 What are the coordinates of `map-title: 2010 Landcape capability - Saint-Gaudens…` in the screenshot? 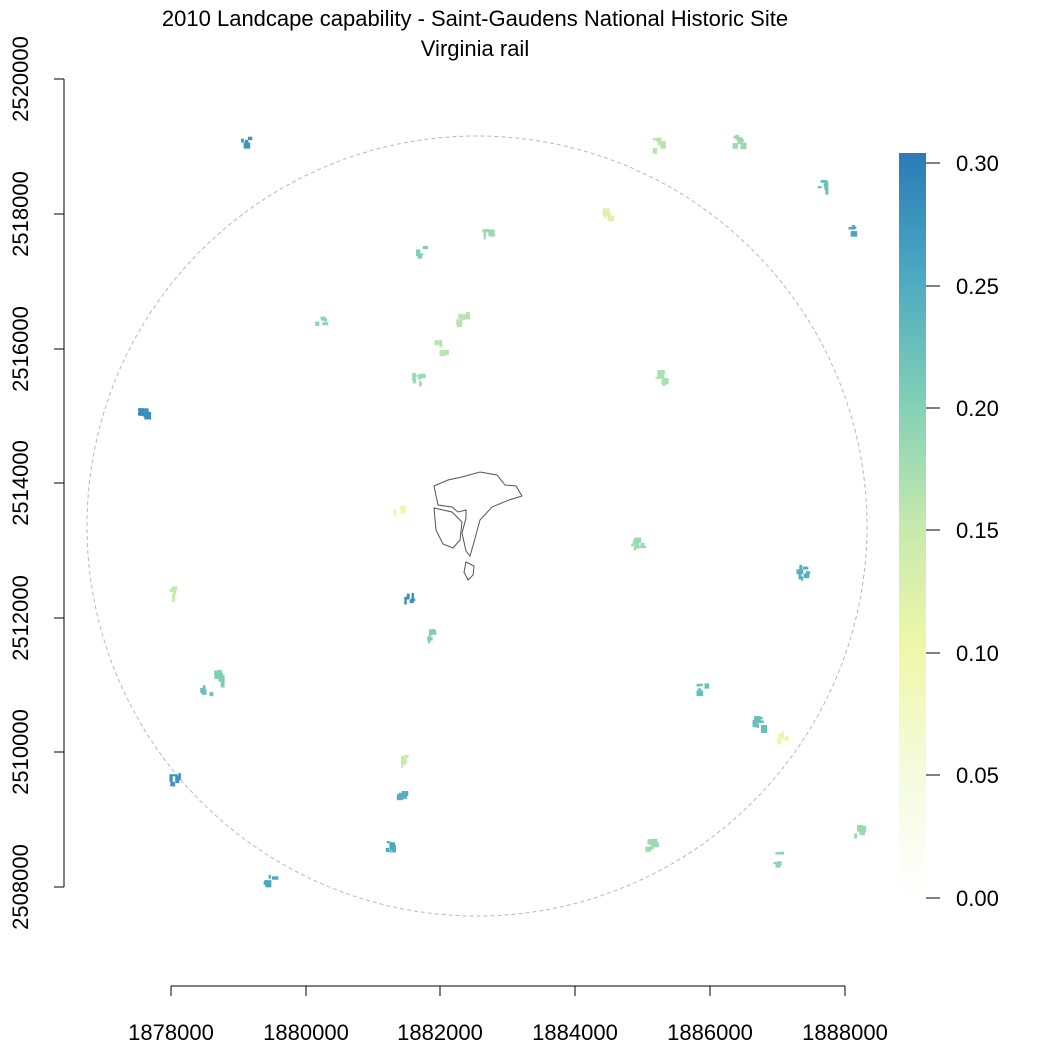 It's located at (475, 18).